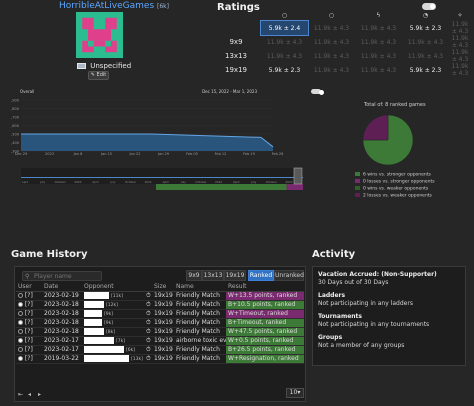  Describe the element at coordinates (29, 287) in the screenshot. I see `col-user: User` at that location.